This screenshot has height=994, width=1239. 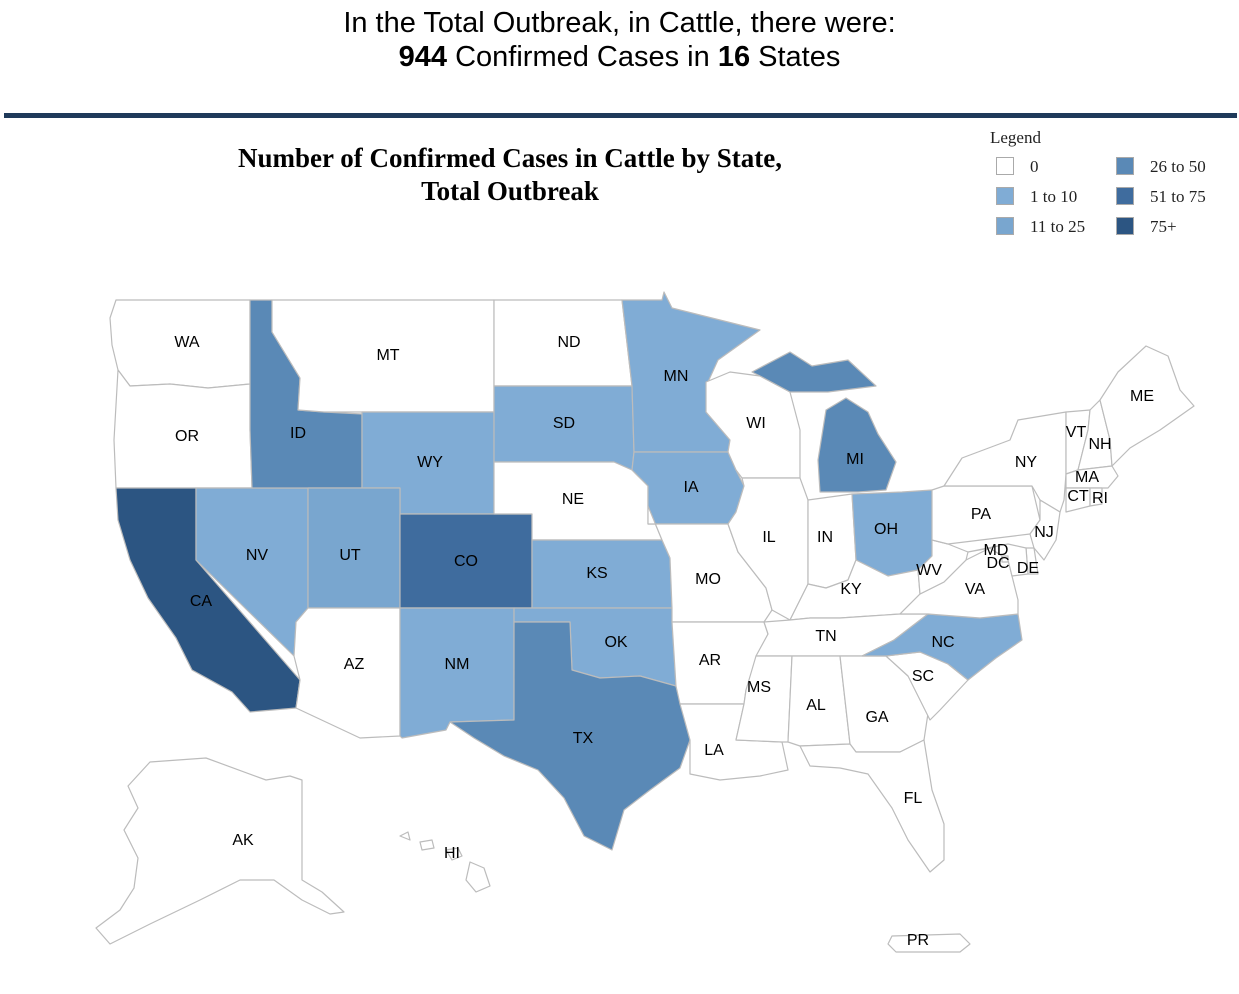 I want to click on state-label-ak: AK, so click(x=243, y=840).